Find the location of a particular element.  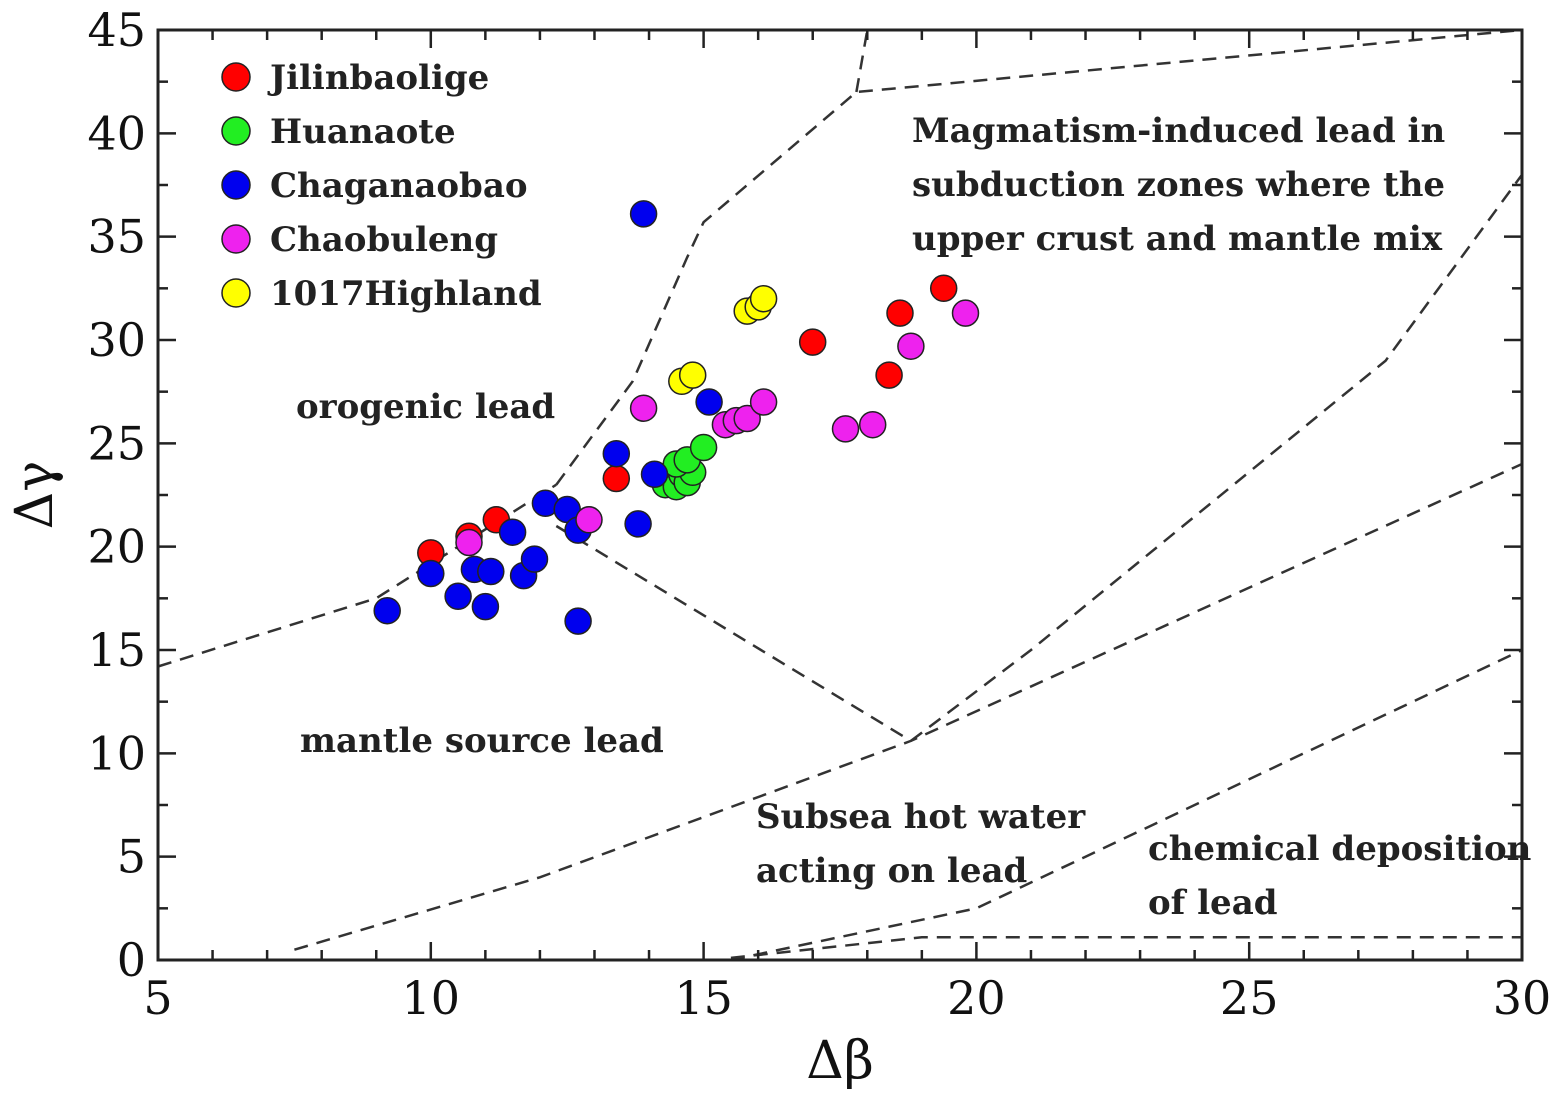

y-tick-label: 15 is located at coordinates (116, 650).